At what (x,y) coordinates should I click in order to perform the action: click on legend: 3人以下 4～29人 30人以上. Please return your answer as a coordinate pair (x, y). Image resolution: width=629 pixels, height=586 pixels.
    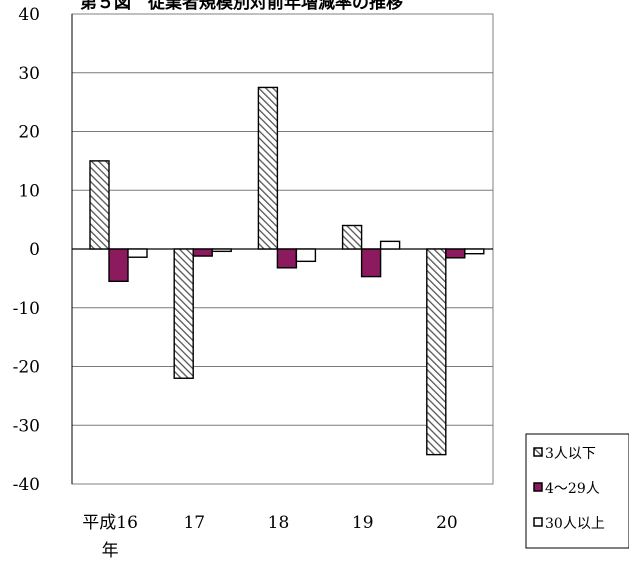
    Looking at the image, I should click on (577, 491).